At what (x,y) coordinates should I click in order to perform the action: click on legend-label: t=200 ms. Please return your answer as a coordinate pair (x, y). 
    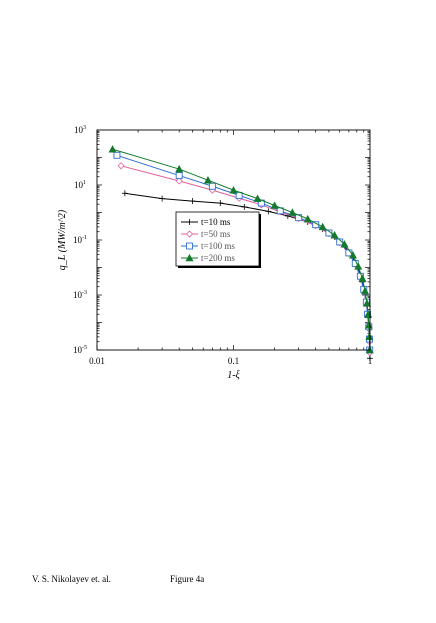
    Looking at the image, I should click on (218, 258).